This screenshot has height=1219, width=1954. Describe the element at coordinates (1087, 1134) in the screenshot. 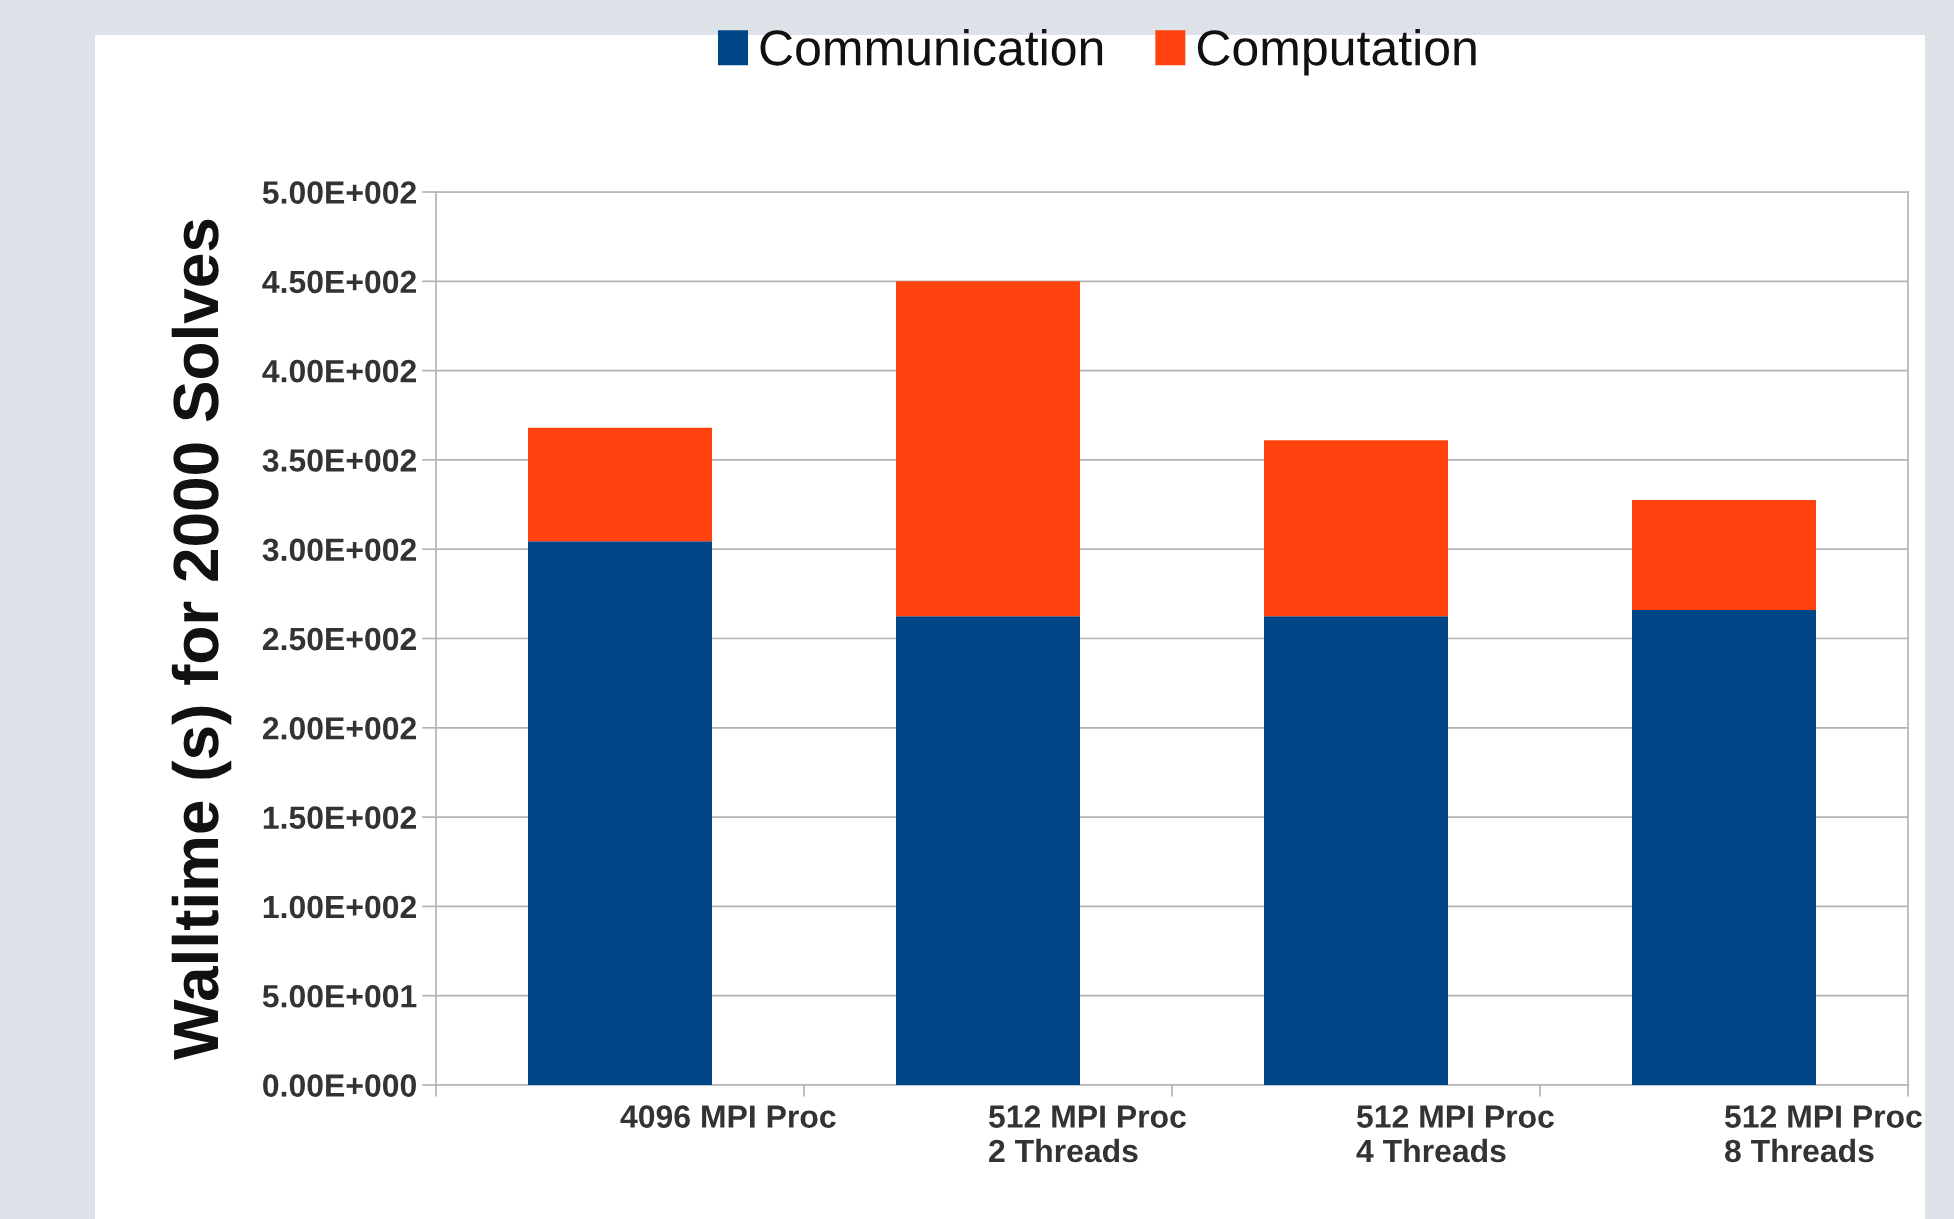

I see `x-tick-label: 512 MPI Proc 2 Threads` at that location.